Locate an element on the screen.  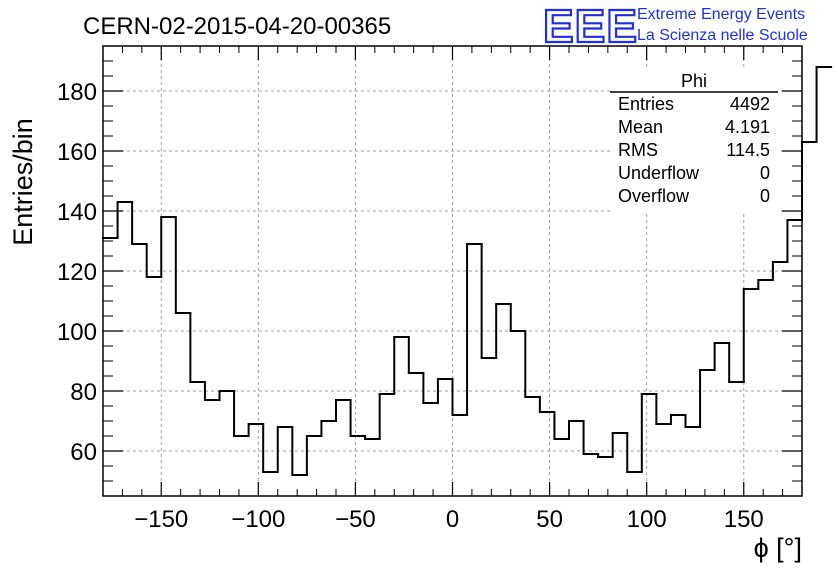
x-tick-label: 150 is located at coordinates (744, 519).